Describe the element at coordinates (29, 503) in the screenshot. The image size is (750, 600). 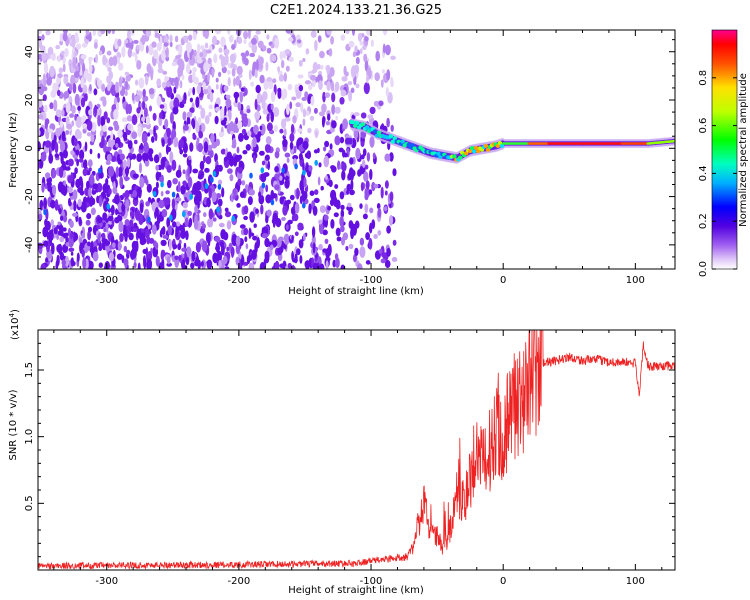
I see `y-tick-label: 0.5` at that location.